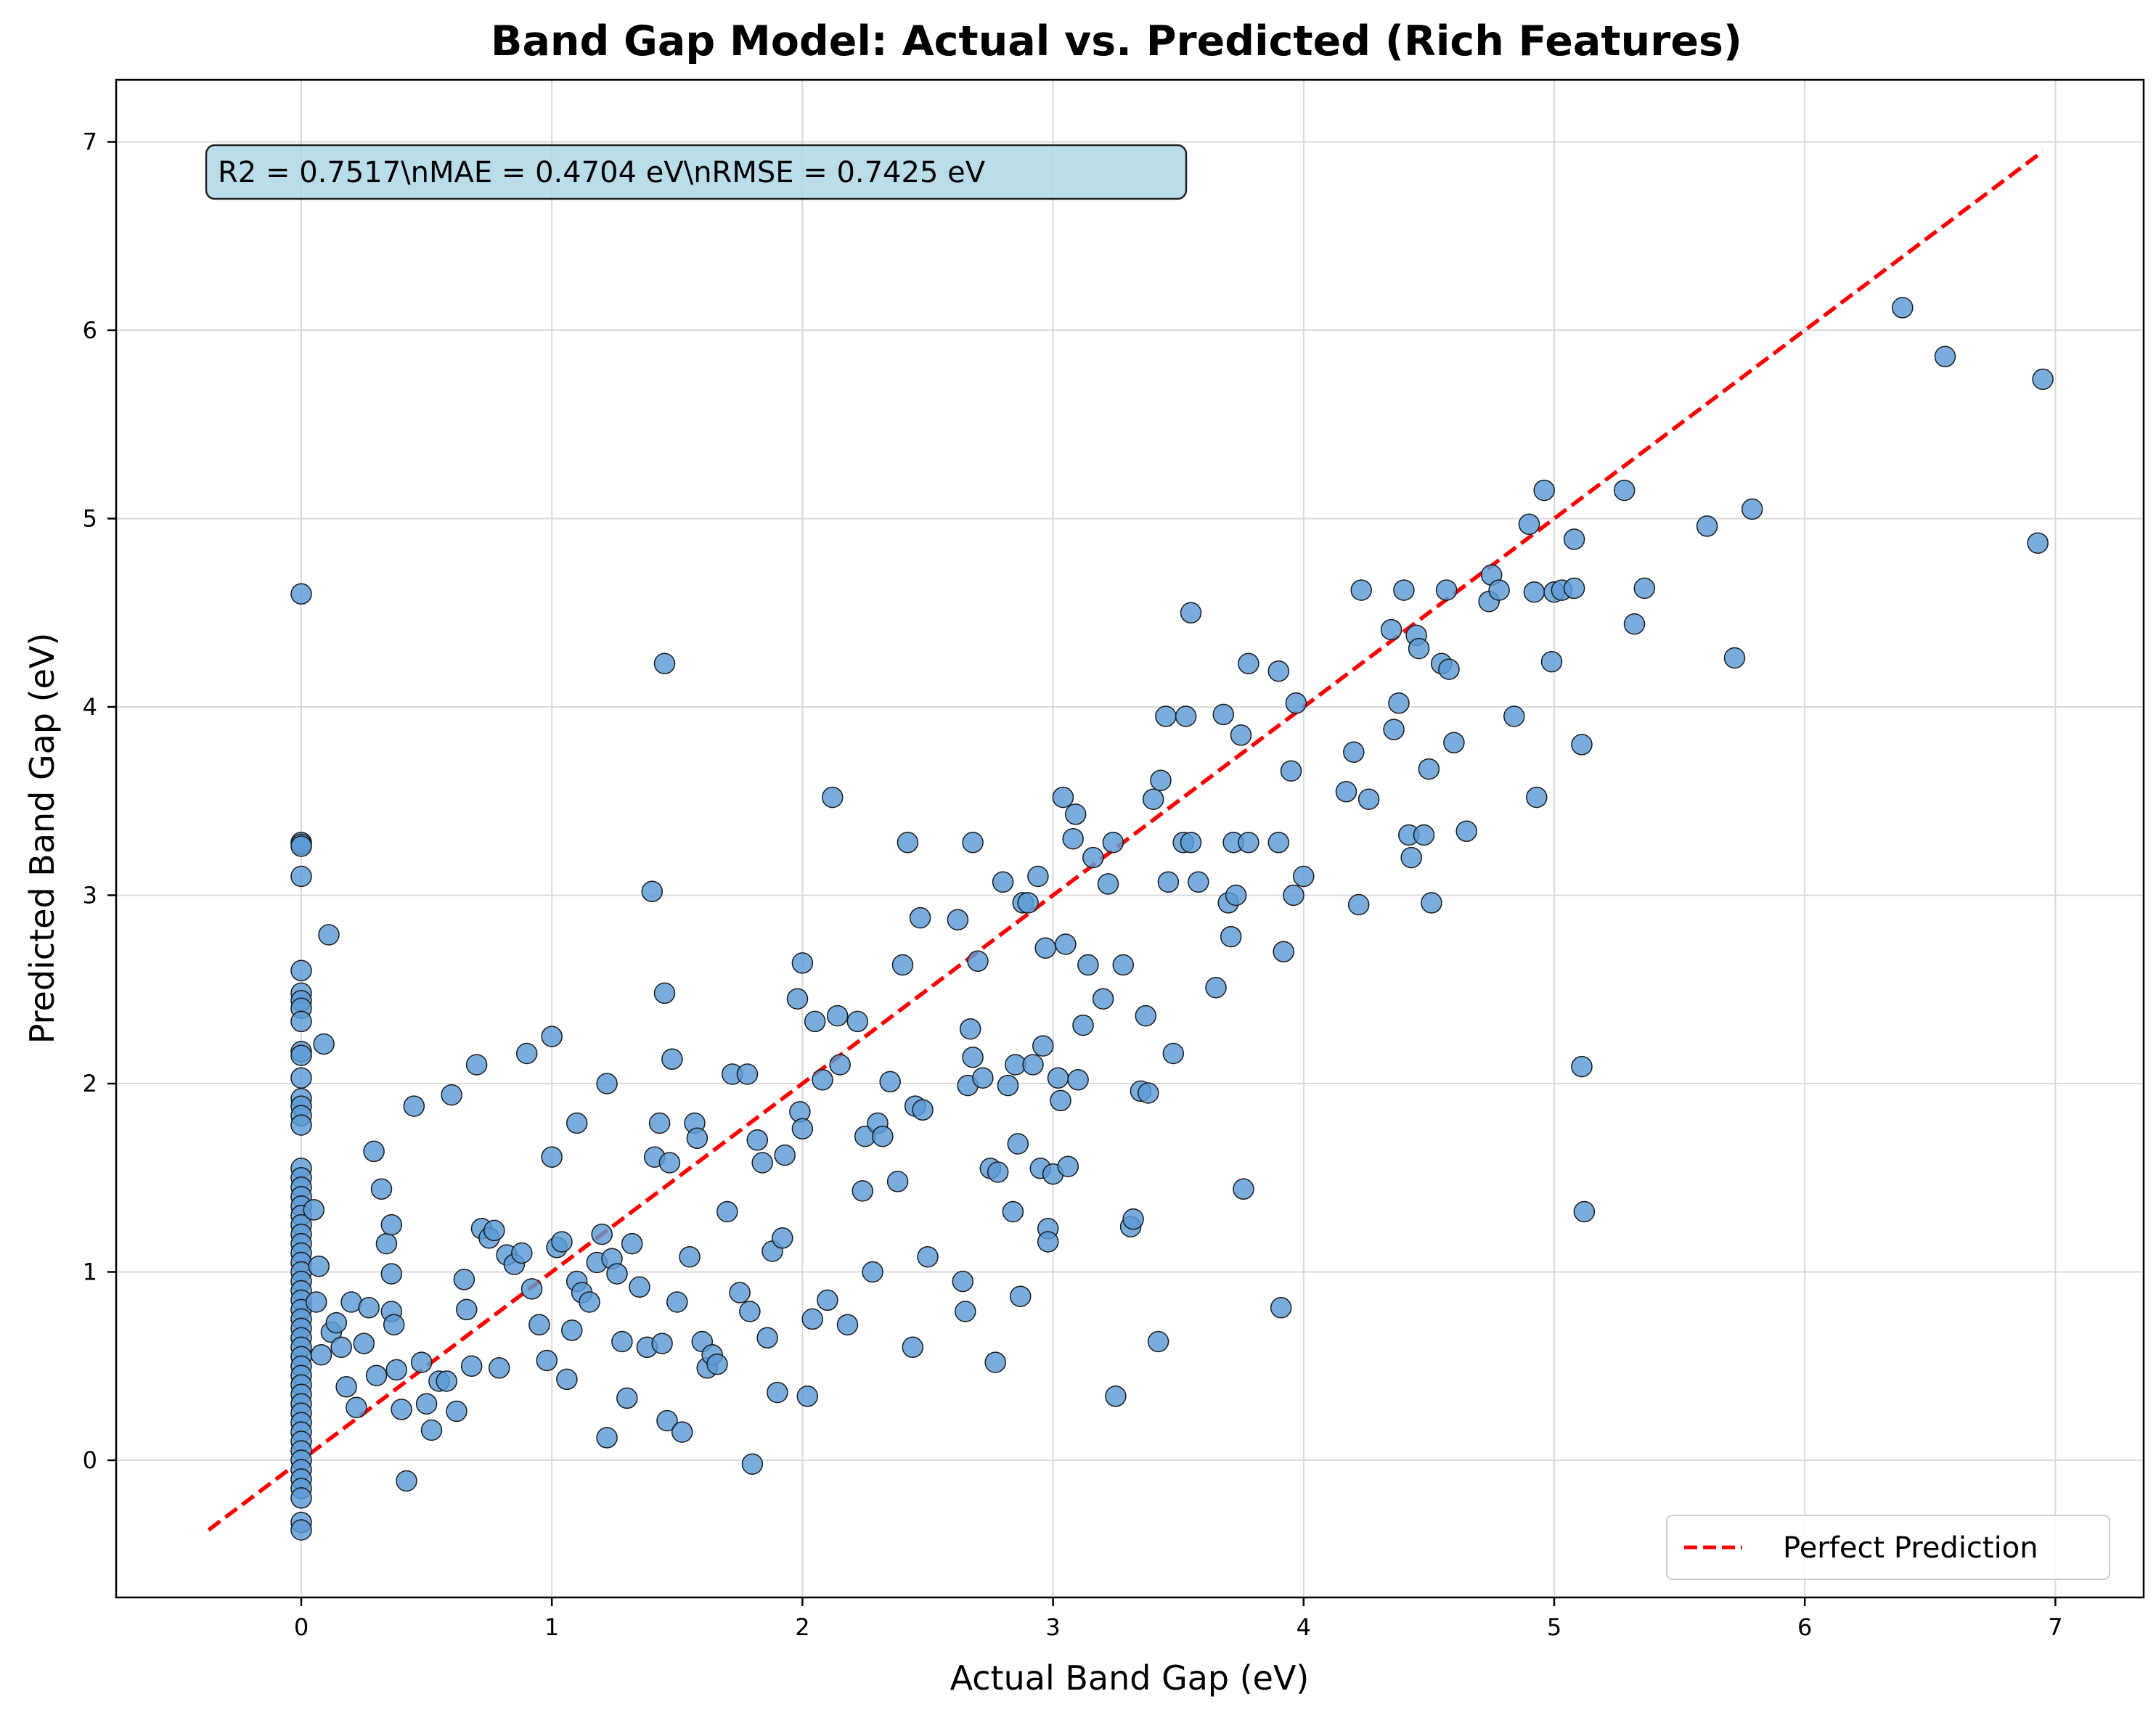  Describe the element at coordinates (90, 1272) in the screenshot. I see `y-tick-label: 1` at that location.